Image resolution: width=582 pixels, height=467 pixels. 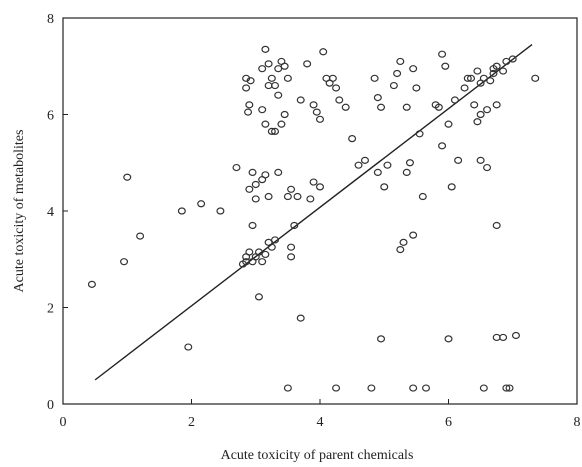 What do you see at coordinates (50, 309) in the screenshot?
I see `y-tick-label: 2` at bounding box center [50, 309].